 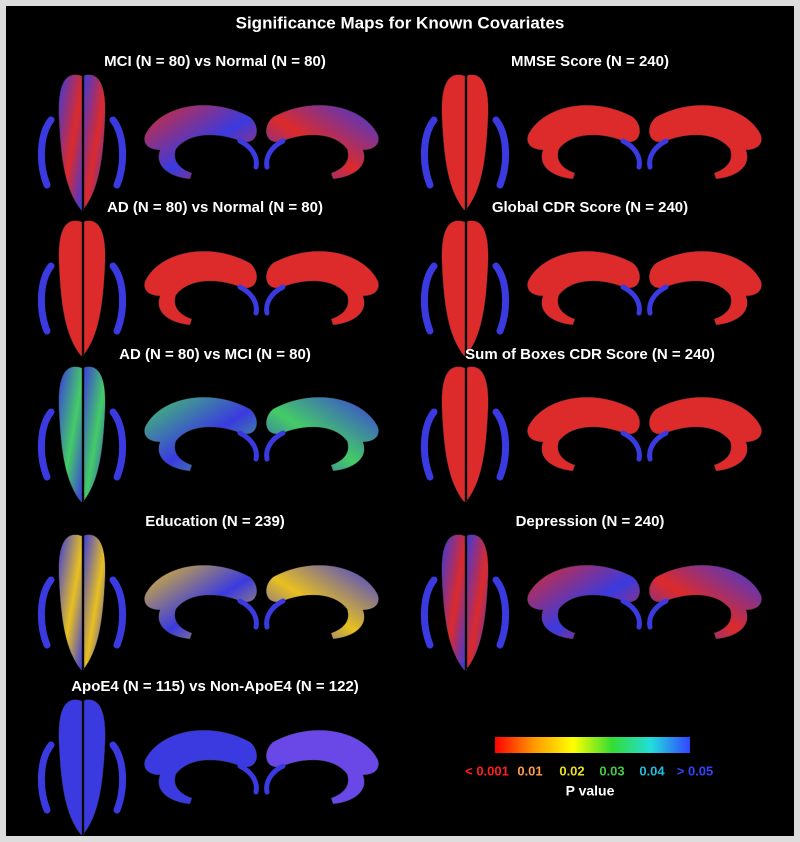 I want to click on figure-title: Significance Maps for Known Covariates, so click(x=400, y=22).